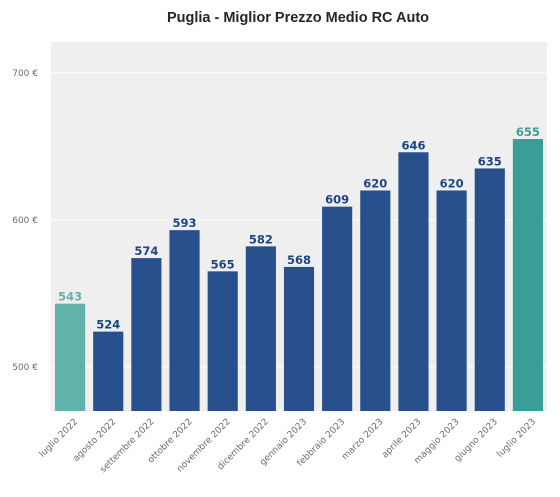 Image resolution: width=560 pixels, height=497 pixels. I want to click on x-tick-label: luglio 2023, so click(516, 438).